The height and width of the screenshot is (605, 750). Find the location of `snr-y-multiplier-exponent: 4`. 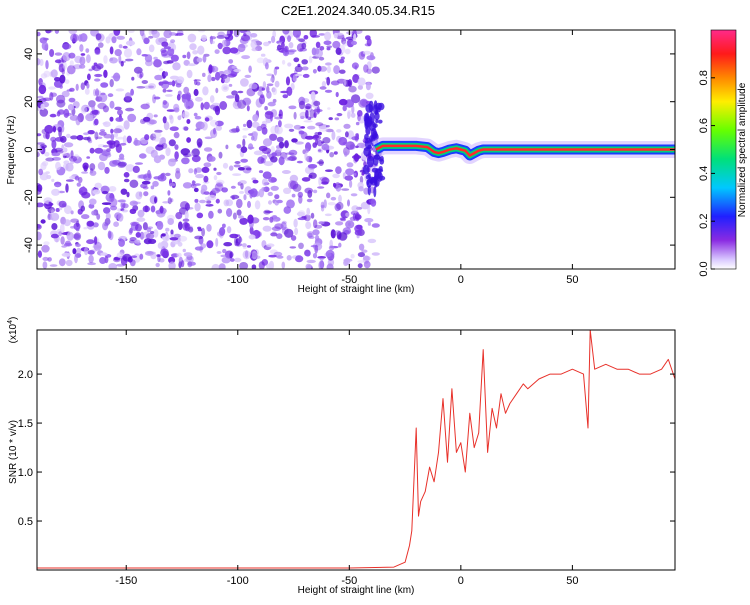

snr-y-multiplier-exponent: 4 is located at coordinates (10, 322).